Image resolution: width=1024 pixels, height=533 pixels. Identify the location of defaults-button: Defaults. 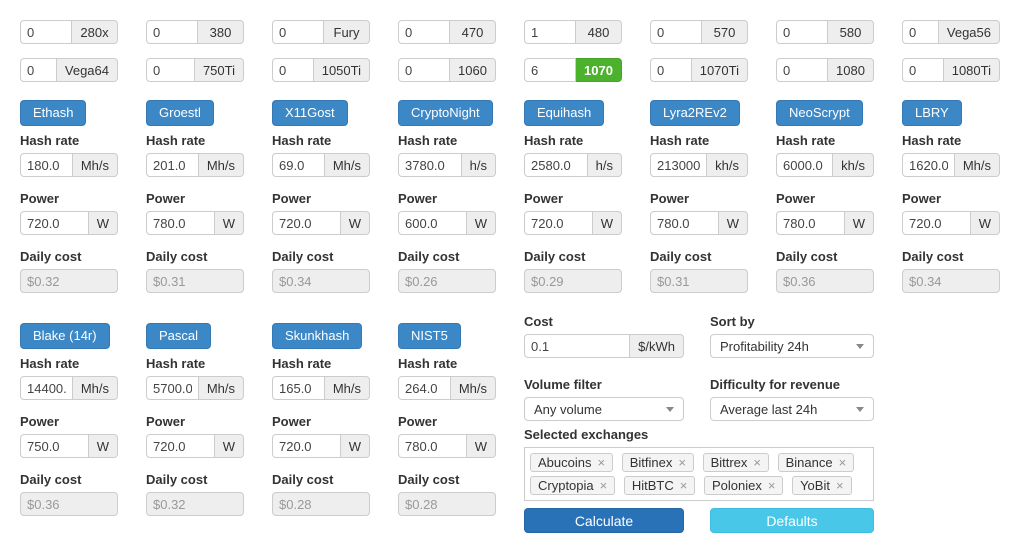
(792, 520).